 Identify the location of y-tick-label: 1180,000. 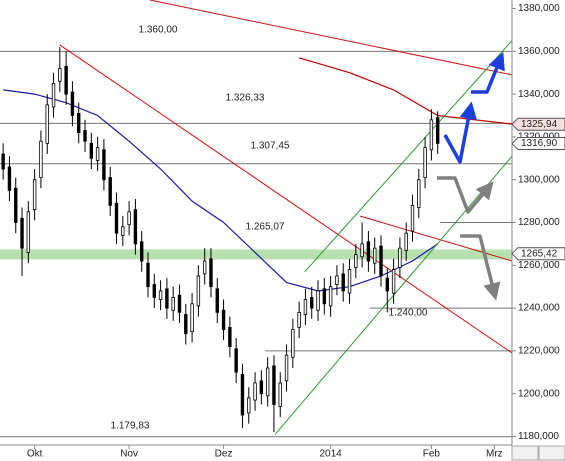
(538, 436).